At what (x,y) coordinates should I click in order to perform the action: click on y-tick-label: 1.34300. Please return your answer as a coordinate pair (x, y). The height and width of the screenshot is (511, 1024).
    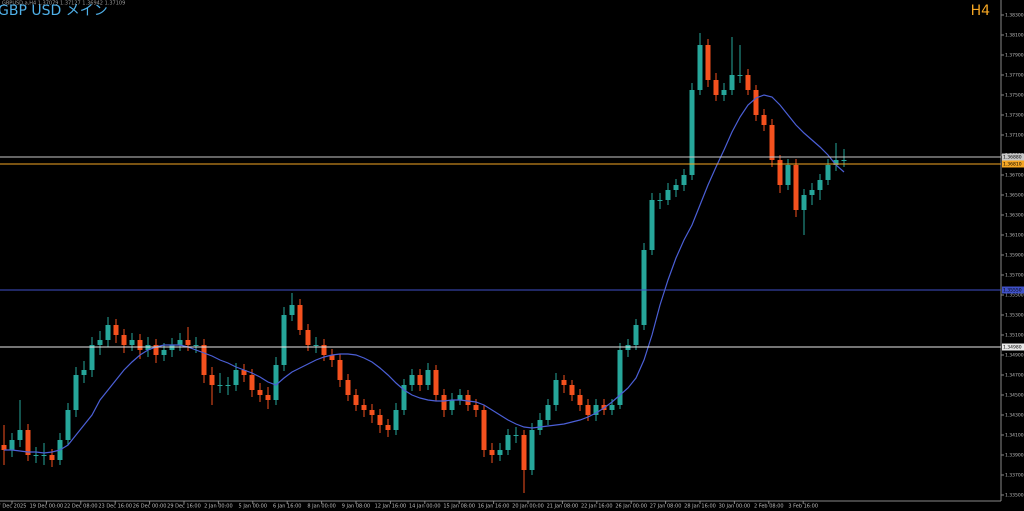
    Looking at the image, I should click on (1014, 416).